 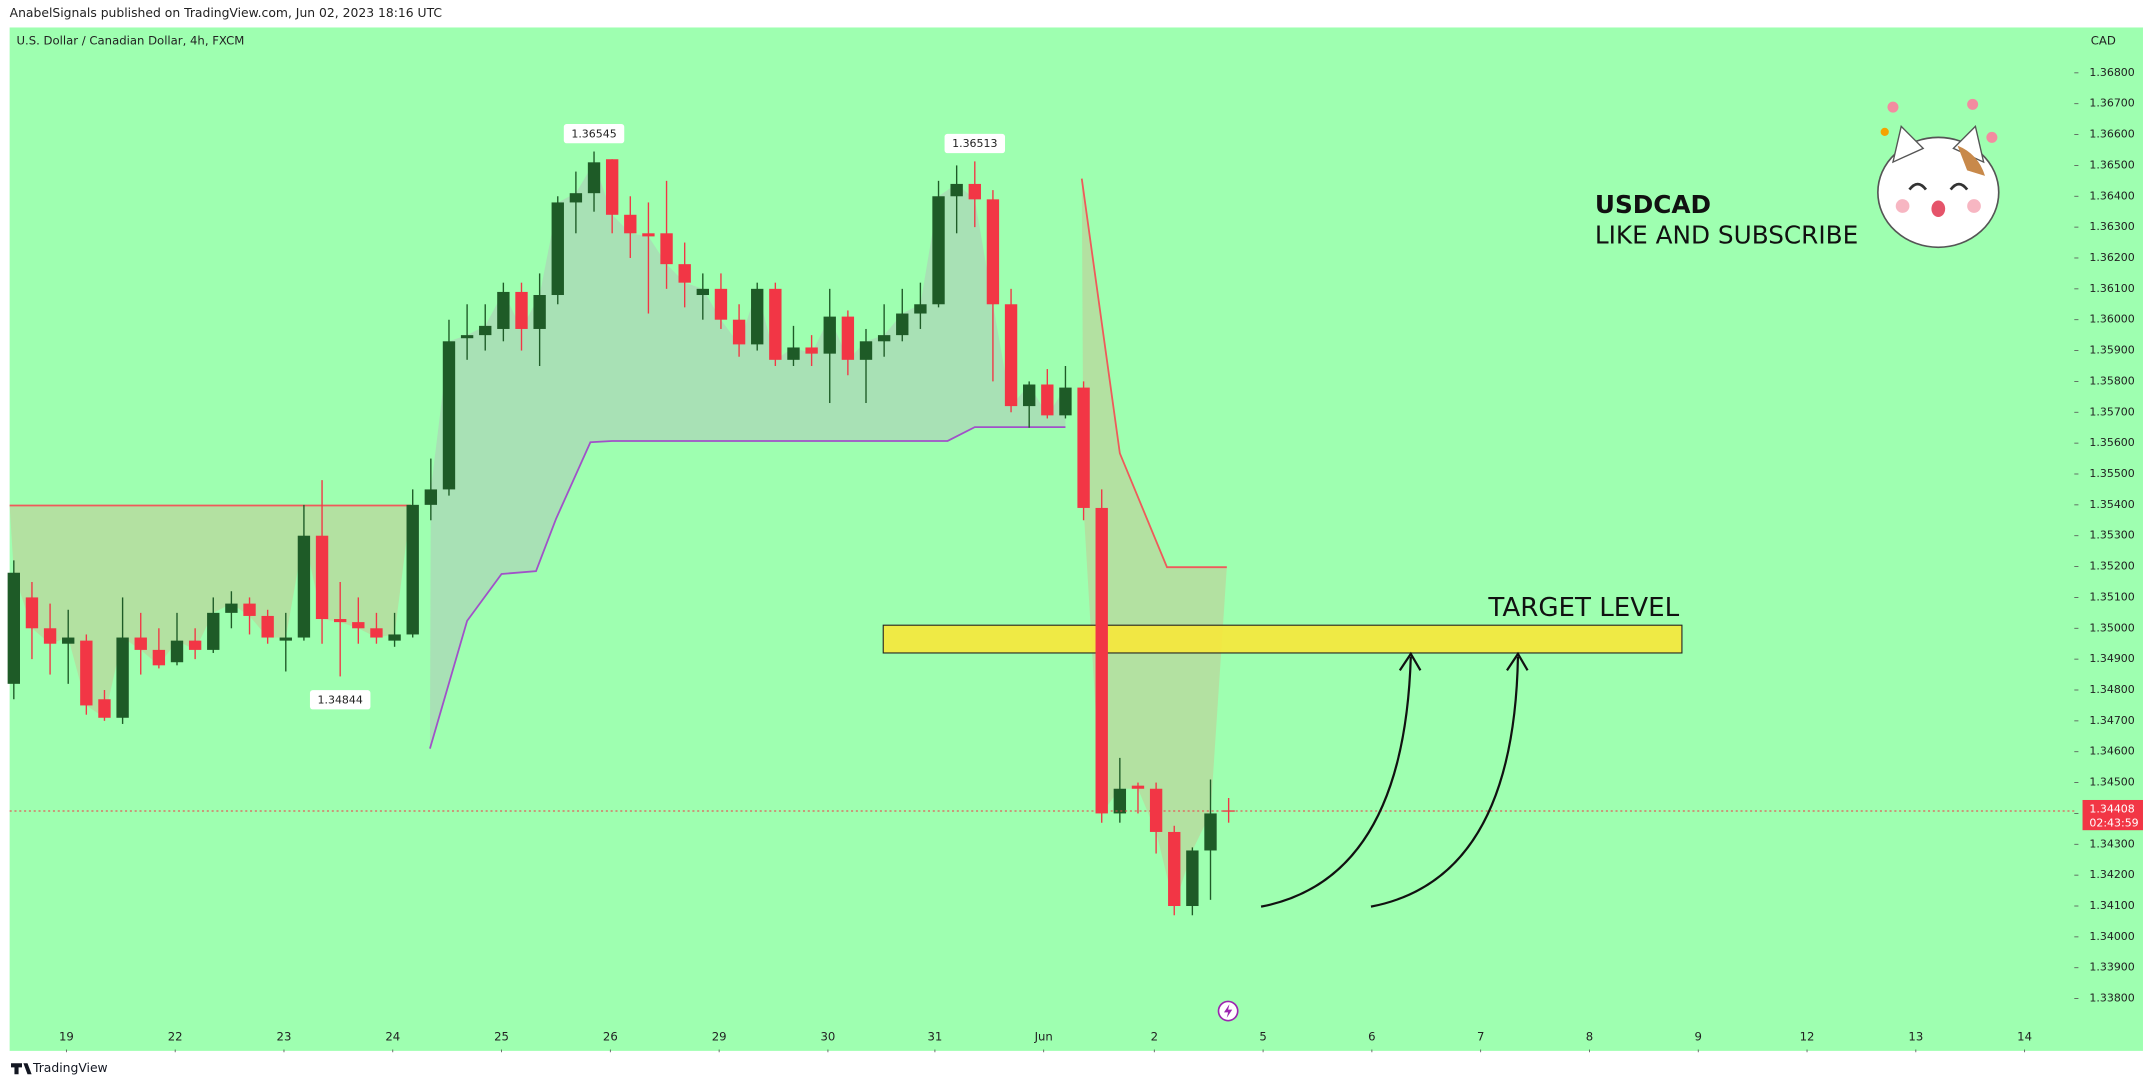 What do you see at coordinates (1480, 1037) in the screenshot?
I see `x-tick-label: 7` at bounding box center [1480, 1037].